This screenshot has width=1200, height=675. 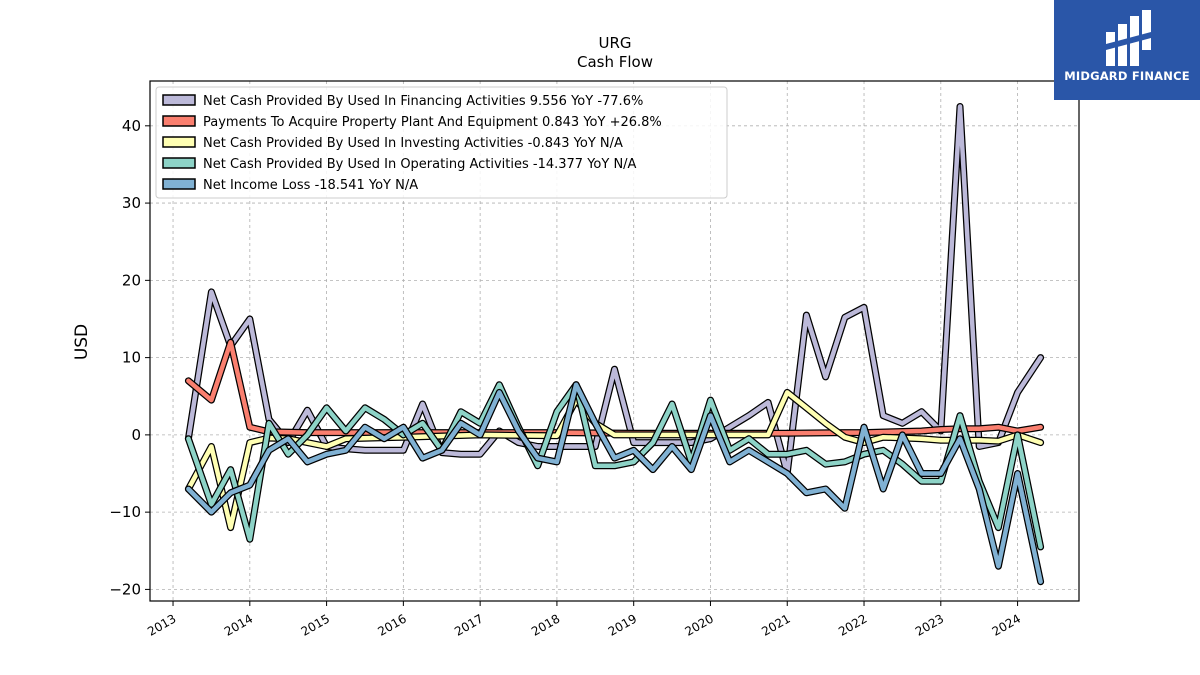 What do you see at coordinates (131, 126) in the screenshot?
I see `y-tick-label: 40` at bounding box center [131, 126].